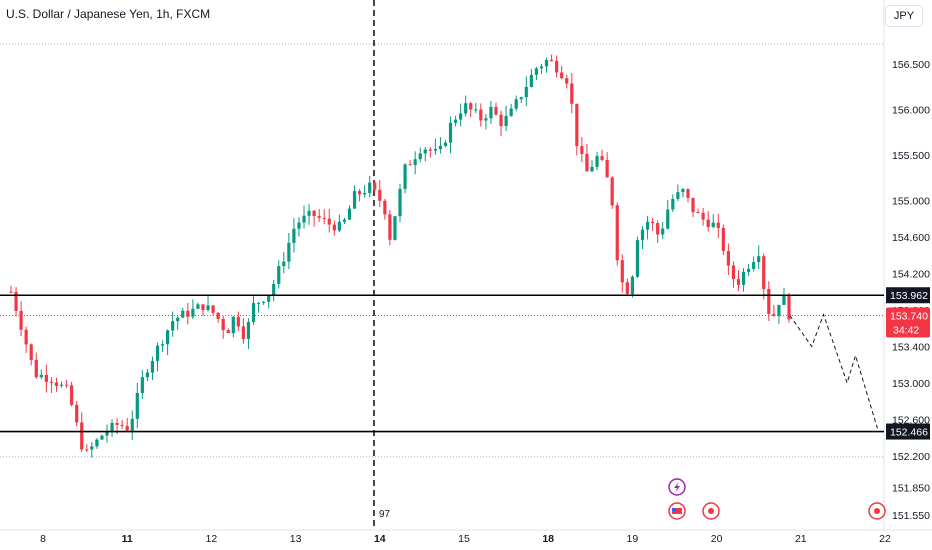 The image size is (932, 550). I want to click on level-price-label: 153.962, so click(909, 296).